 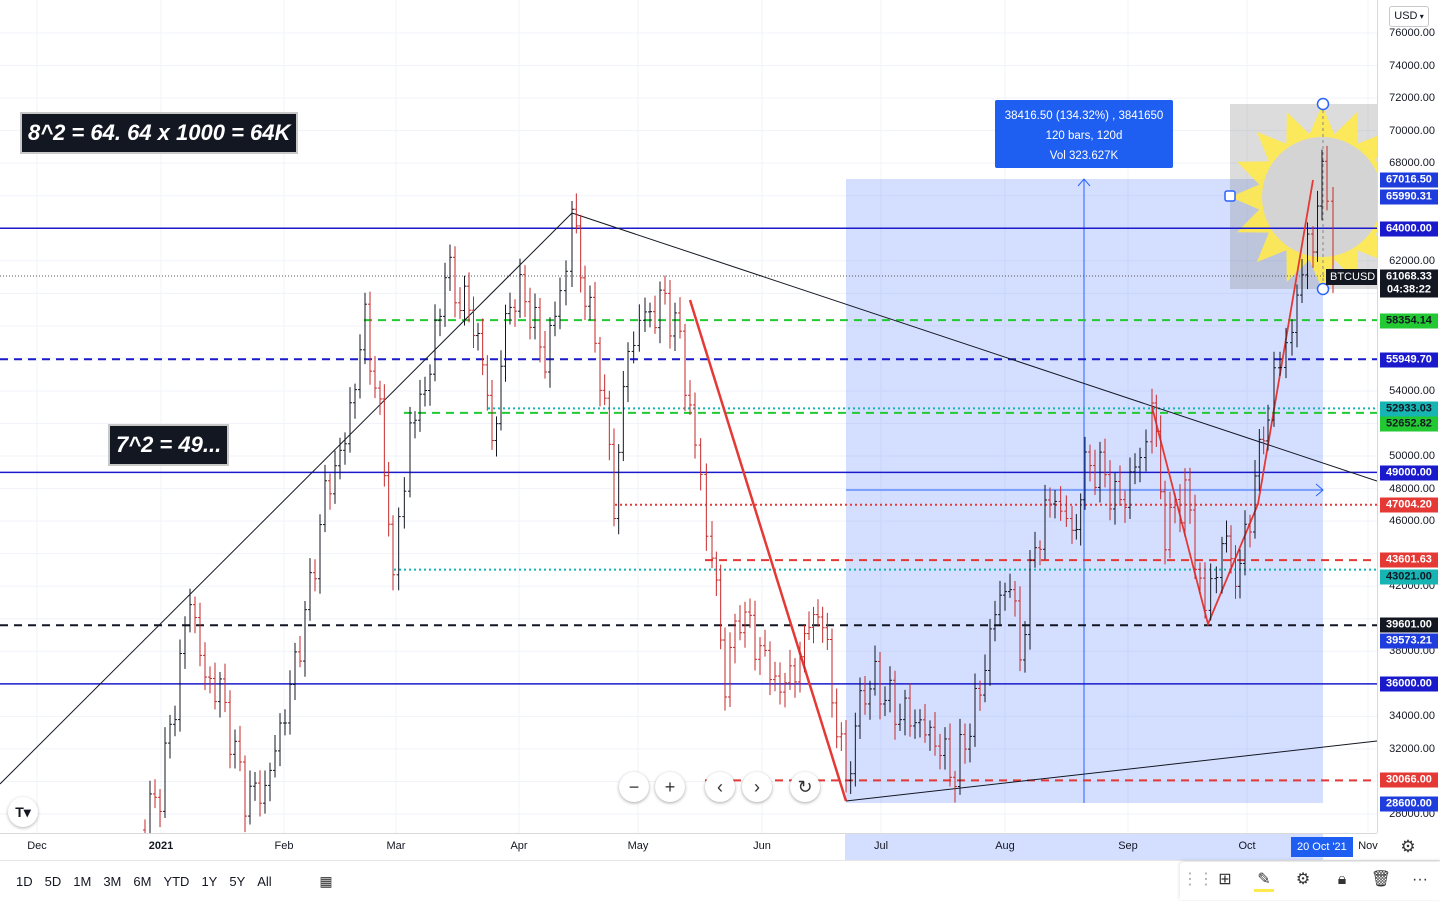 What do you see at coordinates (1409, 560) in the screenshot?
I see `price-tag: 43601.63` at bounding box center [1409, 560].